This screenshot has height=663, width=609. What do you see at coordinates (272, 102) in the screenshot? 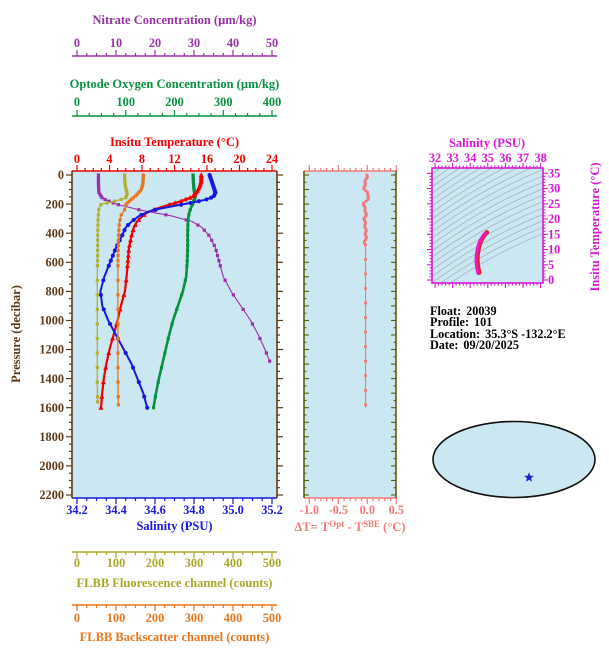
I see `oxygen-tick-label: 400` at bounding box center [272, 102].